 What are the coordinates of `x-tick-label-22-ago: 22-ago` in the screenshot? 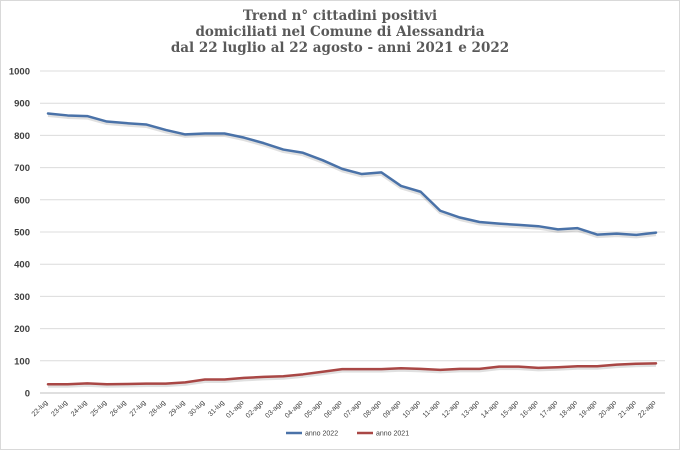 It's located at (647, 409).